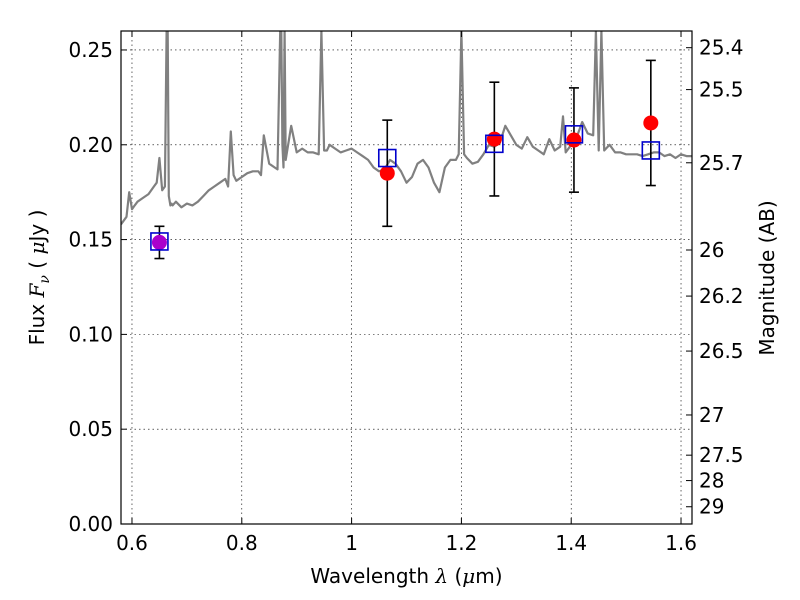 The height and width of the screenshot is (600, 800). What do you see at coordinates (711, 507) in the screenshot?
I see `right-tick-label: 29` at bounding box center [711, 507].